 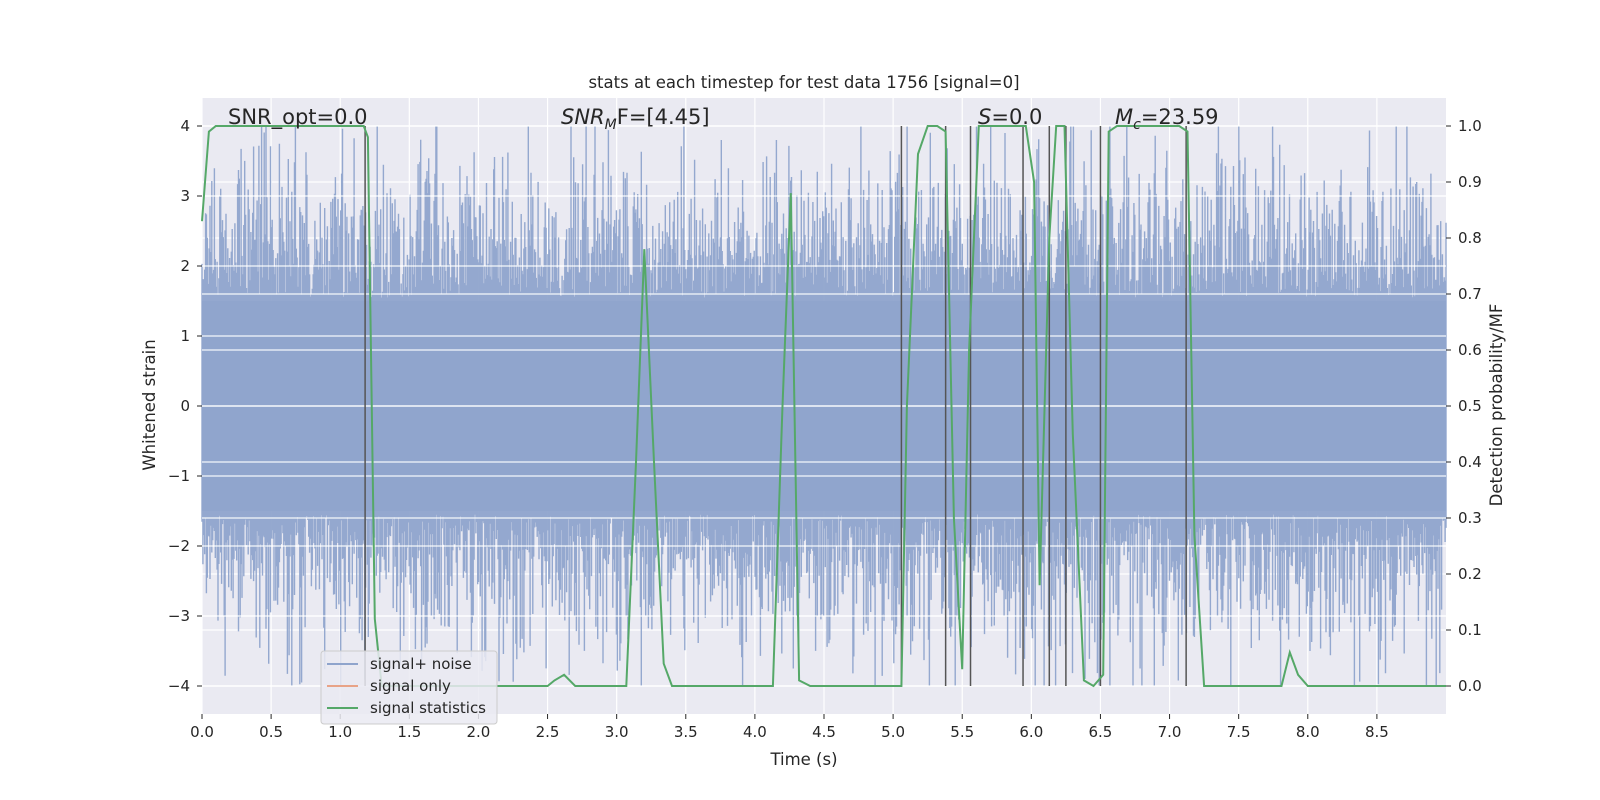 What do you see at coordinates (179, 476) in the screenshot?
I see `y-left-tick-label: −1` at bounding box center [179, 476].